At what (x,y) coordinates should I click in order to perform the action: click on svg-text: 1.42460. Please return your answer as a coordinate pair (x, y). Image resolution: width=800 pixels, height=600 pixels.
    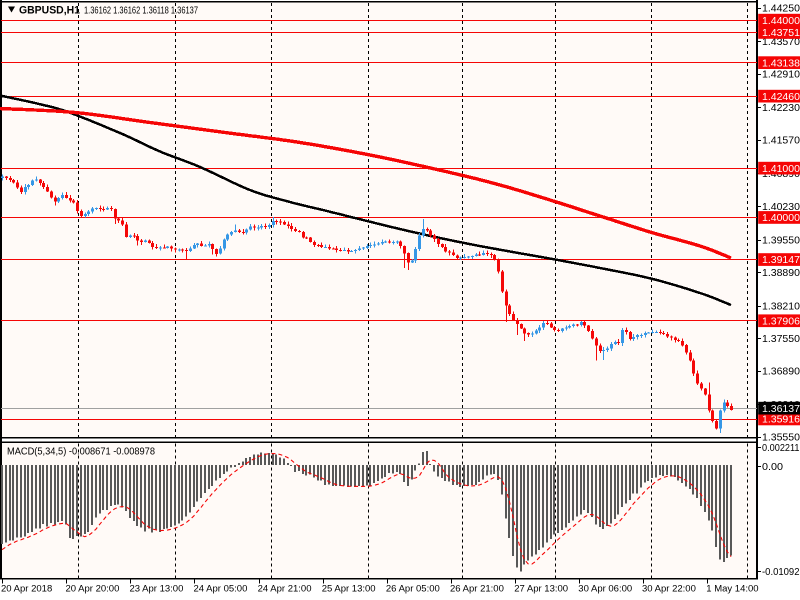
    Looking at the image, I should click on (781, 97).